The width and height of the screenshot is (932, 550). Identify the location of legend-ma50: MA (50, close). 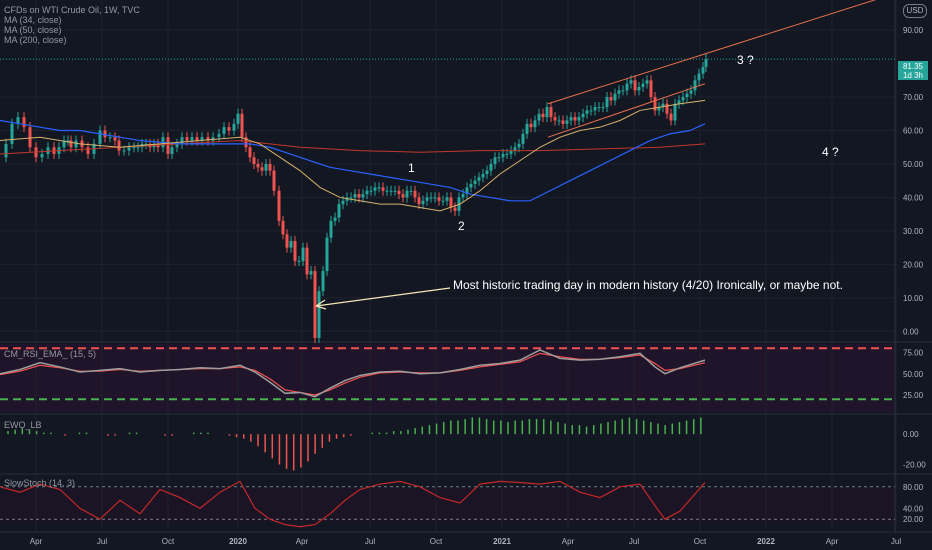
(33, 30).